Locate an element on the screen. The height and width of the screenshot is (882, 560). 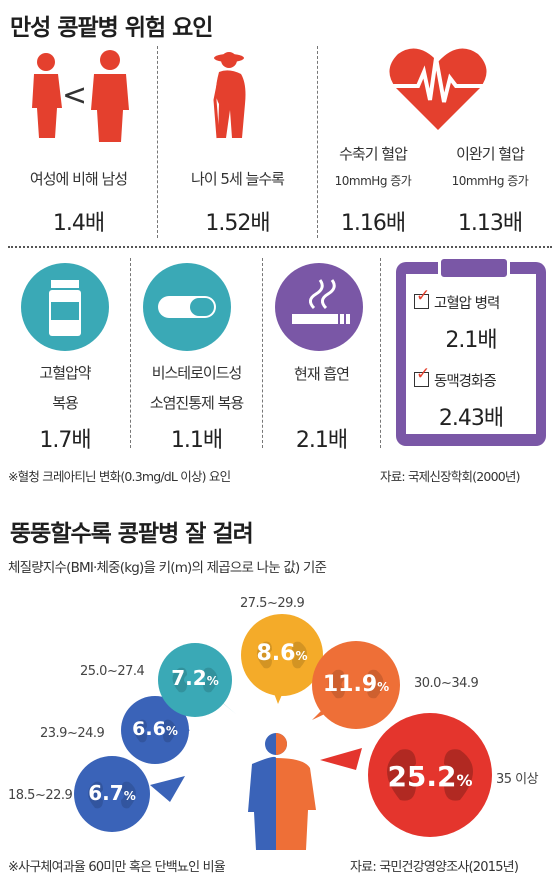
risk-label-systolic: 수축기 혈압 is located at coordinates (373, 154).